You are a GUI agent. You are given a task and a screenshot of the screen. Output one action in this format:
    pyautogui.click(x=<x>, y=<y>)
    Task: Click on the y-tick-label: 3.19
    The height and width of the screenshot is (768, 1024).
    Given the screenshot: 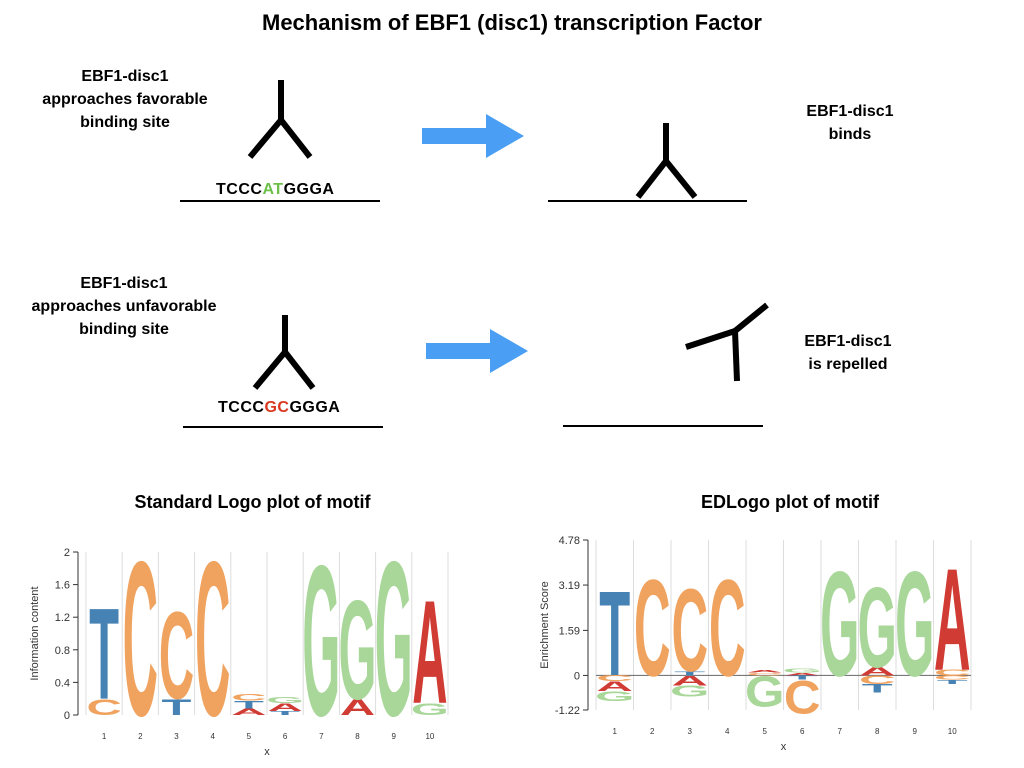 What is the action you would take?
    pyautogui.click(x=569, y=586)
    